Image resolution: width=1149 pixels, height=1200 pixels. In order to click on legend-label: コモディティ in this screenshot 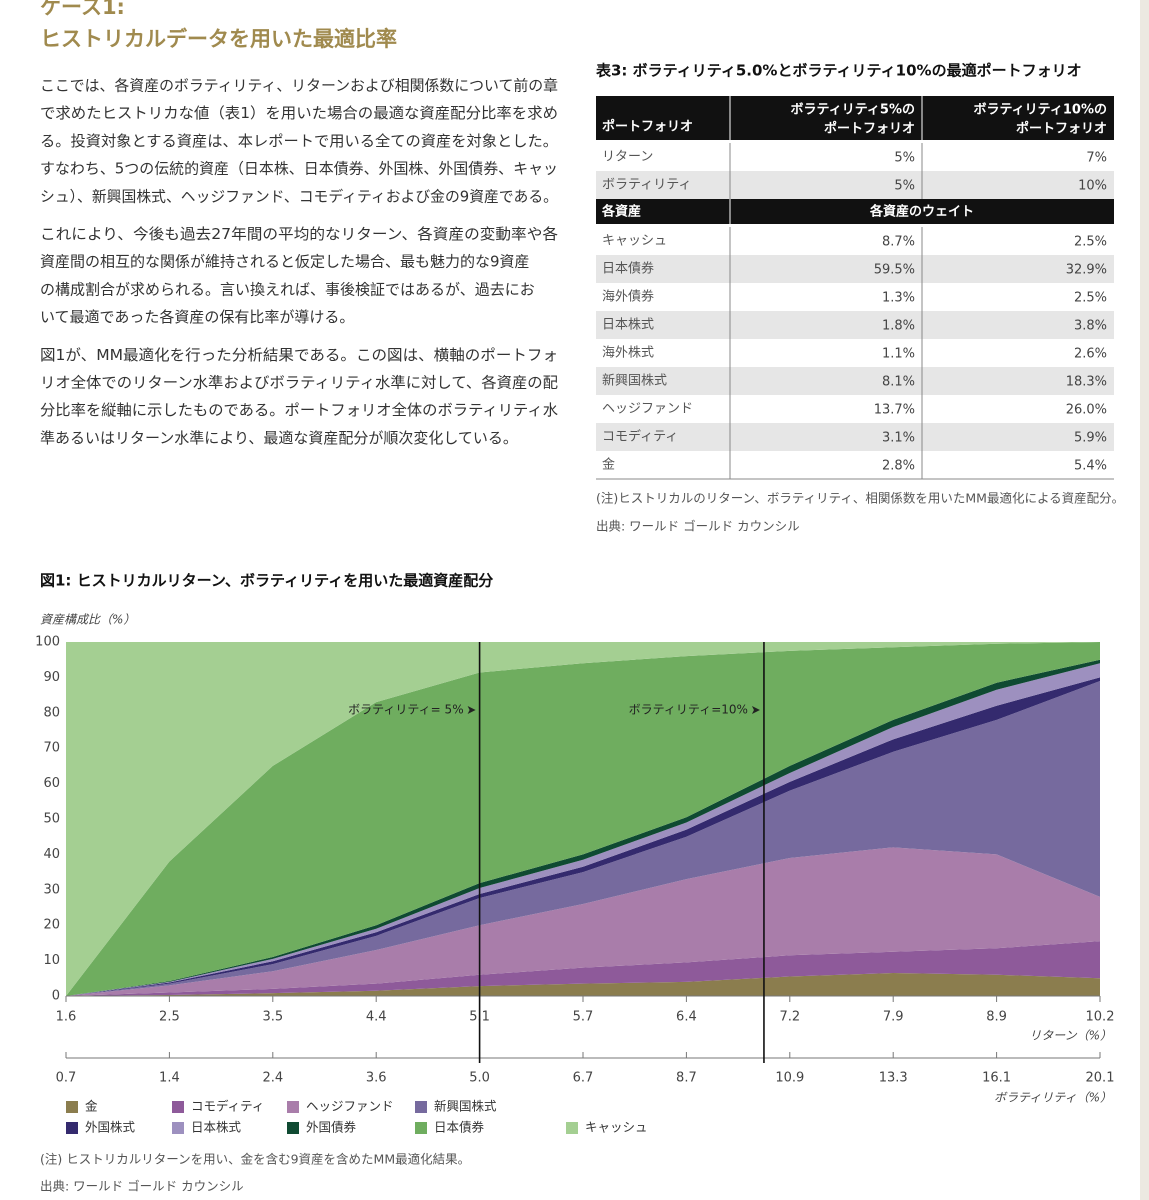, I will do `click(227, 1106)`.